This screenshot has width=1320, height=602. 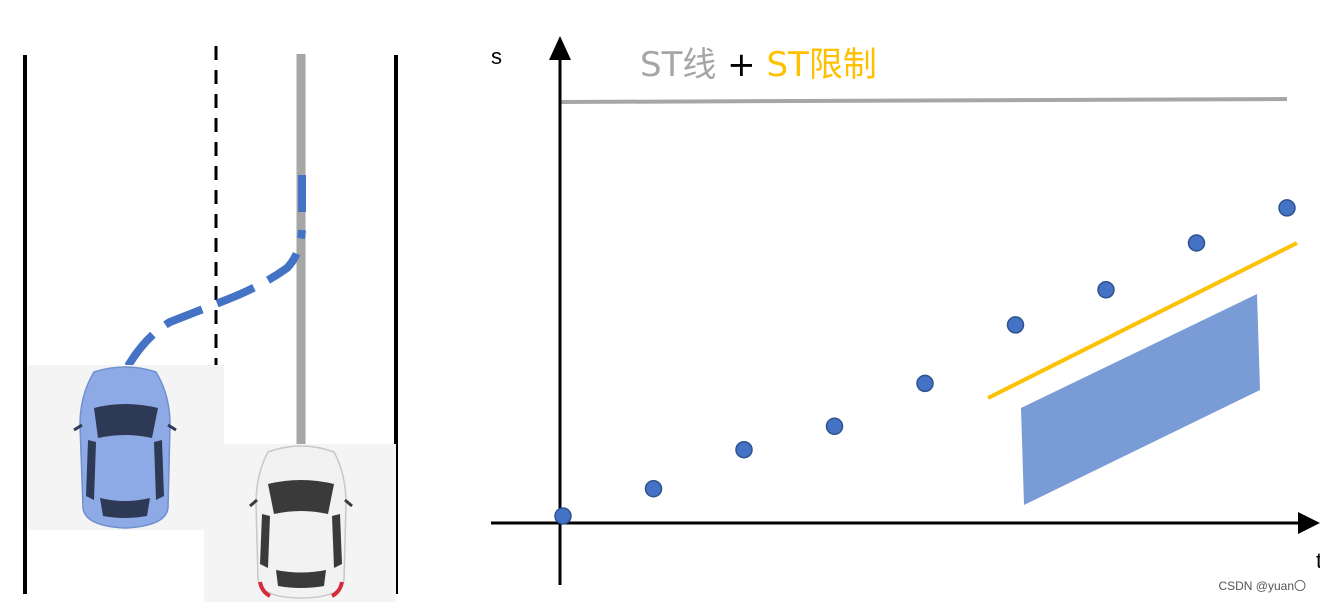 I want to click on other-car-windshield, so click(x=301, y=497).